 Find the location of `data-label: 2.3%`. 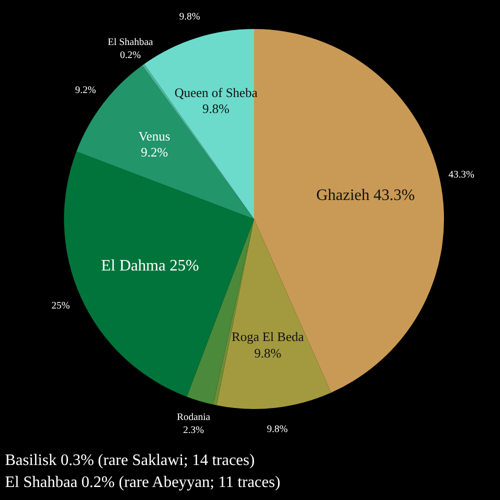

data-label: 2.3% is located at coordinates (193, 430).